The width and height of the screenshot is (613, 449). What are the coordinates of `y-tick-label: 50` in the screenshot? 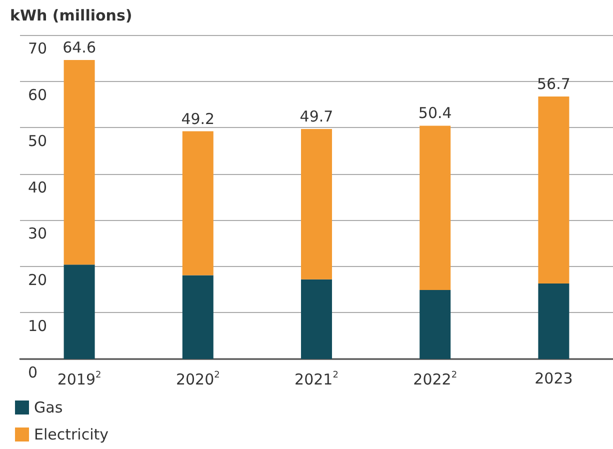 It's located at (38, 141).